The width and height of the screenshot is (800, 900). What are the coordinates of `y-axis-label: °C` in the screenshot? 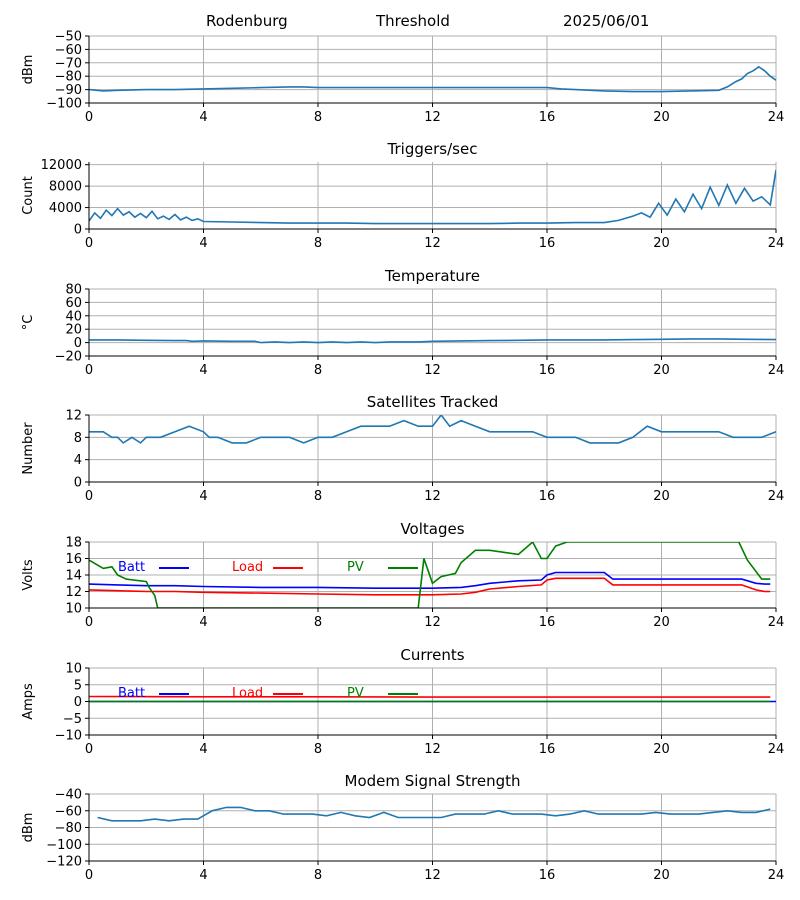 It's located at (28, 323).